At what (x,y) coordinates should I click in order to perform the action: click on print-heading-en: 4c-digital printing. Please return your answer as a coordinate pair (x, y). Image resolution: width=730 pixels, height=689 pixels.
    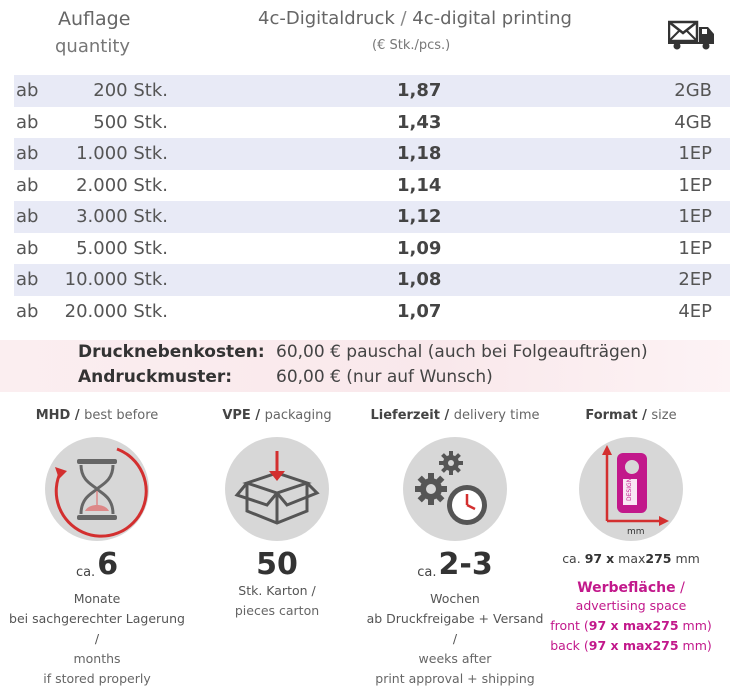
    Looking at the image, I should click on (492, 18).